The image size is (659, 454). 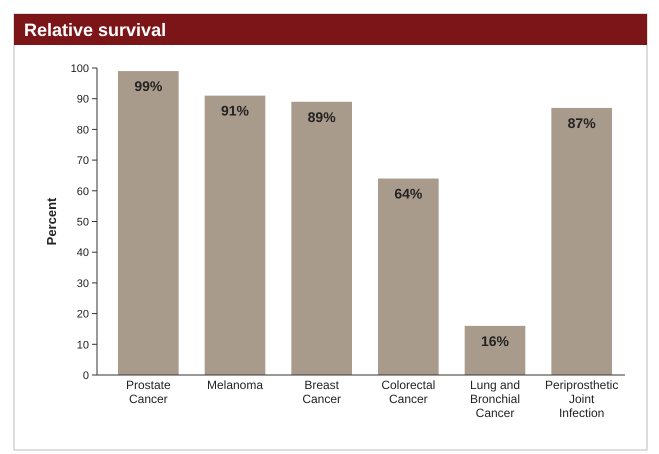 I want to click on data-label: 99%, so click(x=148, y=86).